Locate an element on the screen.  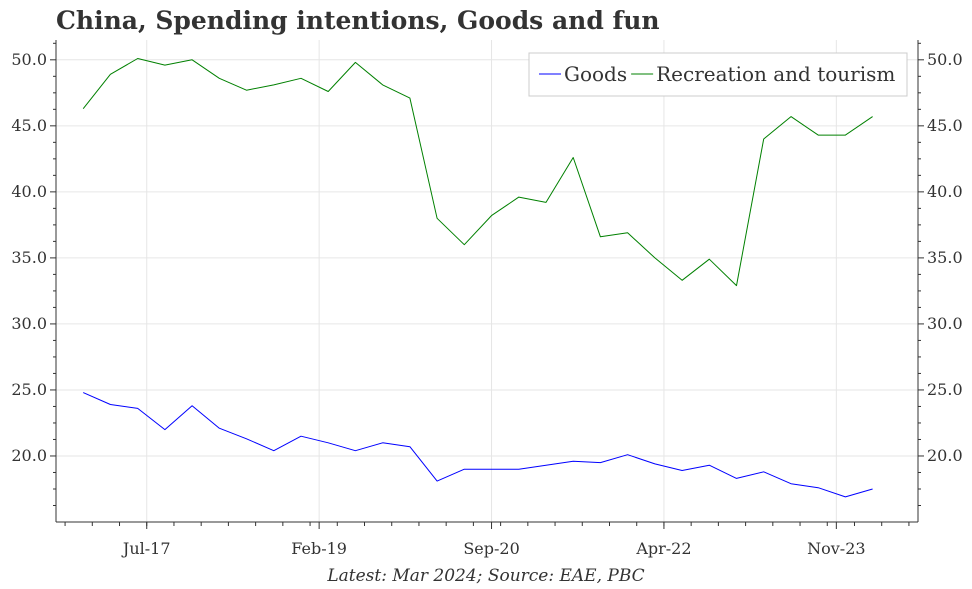
y-tick-label-right: 35.0 is located at coordinates (945, 257).